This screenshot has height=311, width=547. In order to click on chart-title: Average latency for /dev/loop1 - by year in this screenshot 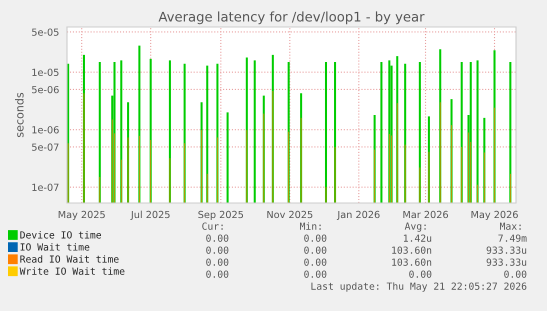, I will do `click(291, 17)`.